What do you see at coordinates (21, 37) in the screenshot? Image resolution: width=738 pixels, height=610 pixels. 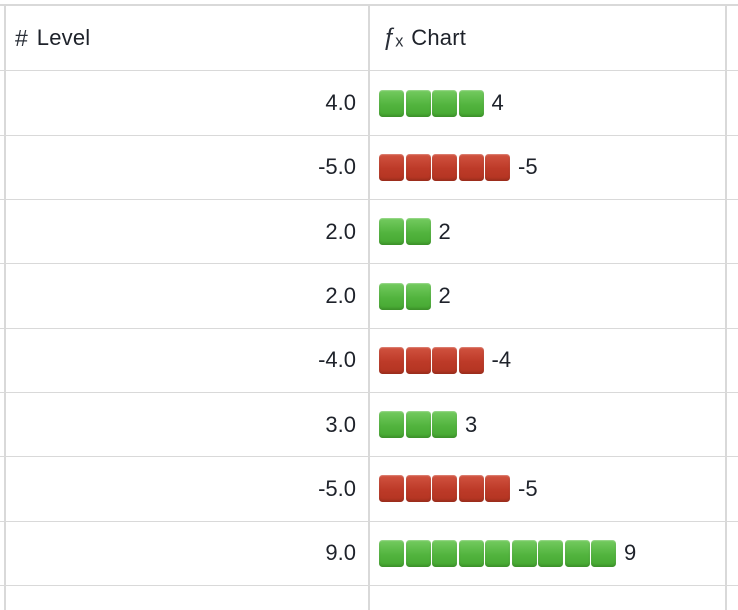 I see `hash-icon: #` at bounding box center [21, 37].